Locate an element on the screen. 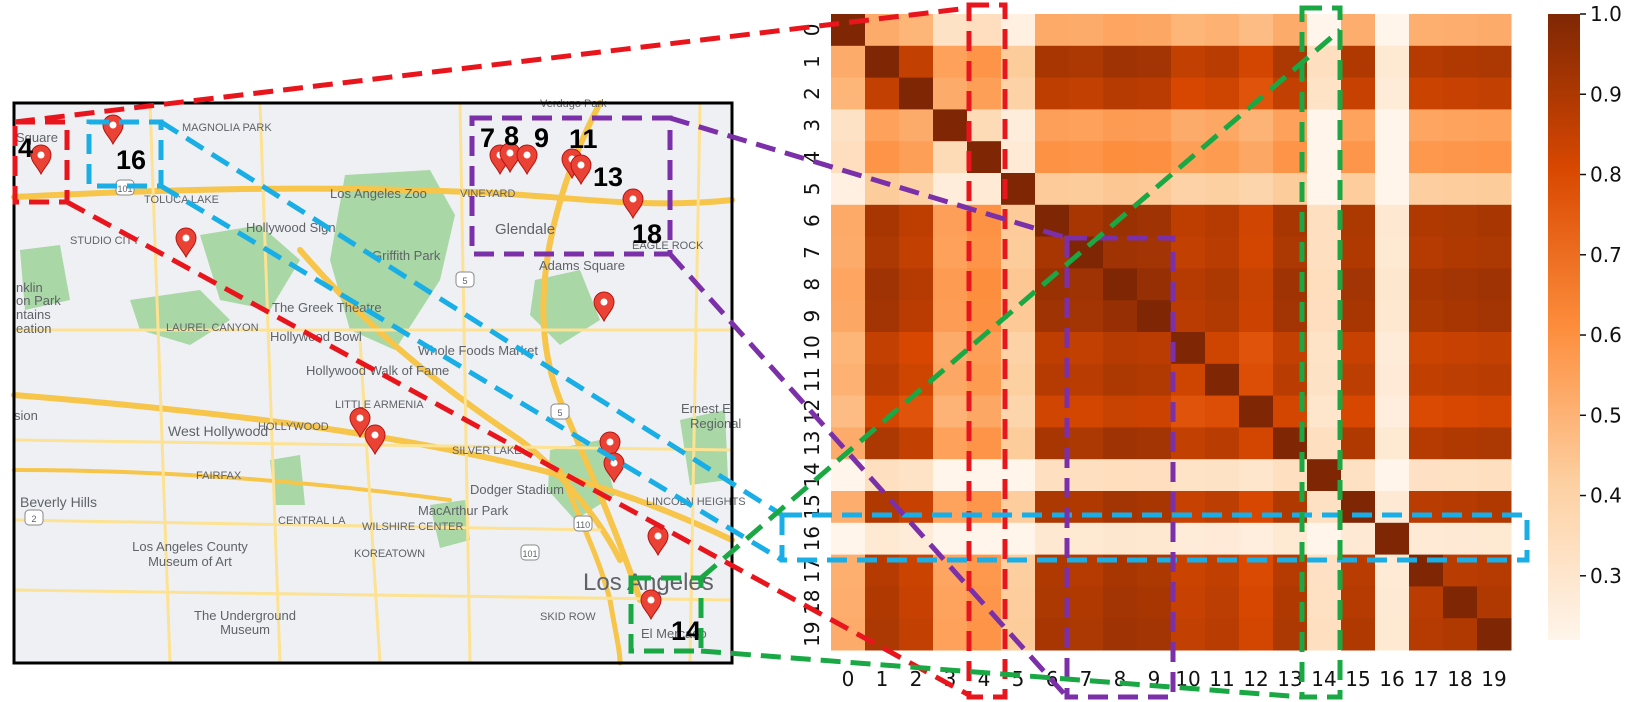 The height and width of the screenshot is (702, 1649). heatmap-block-box-purple is located at coordinates (1120, 467).